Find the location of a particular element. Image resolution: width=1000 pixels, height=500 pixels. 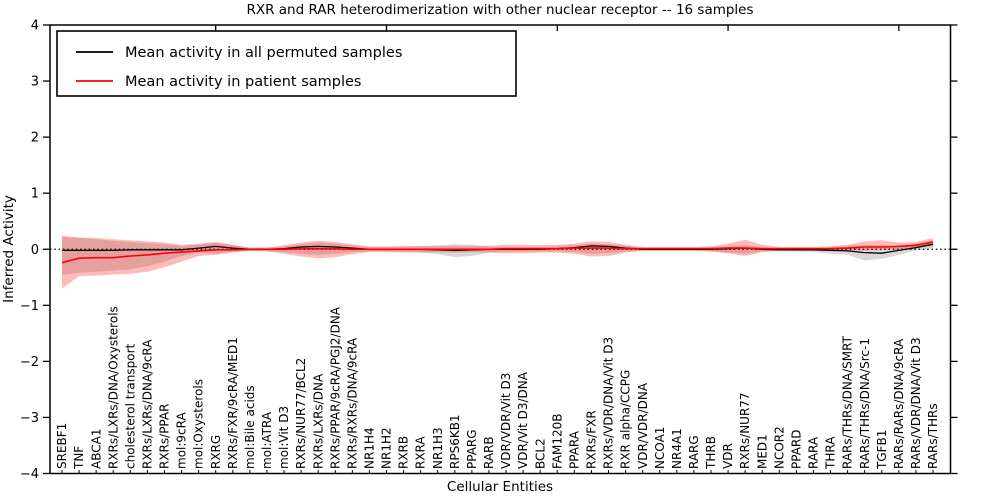

x-category-label: PPARD is located at coordinates (796, 450).